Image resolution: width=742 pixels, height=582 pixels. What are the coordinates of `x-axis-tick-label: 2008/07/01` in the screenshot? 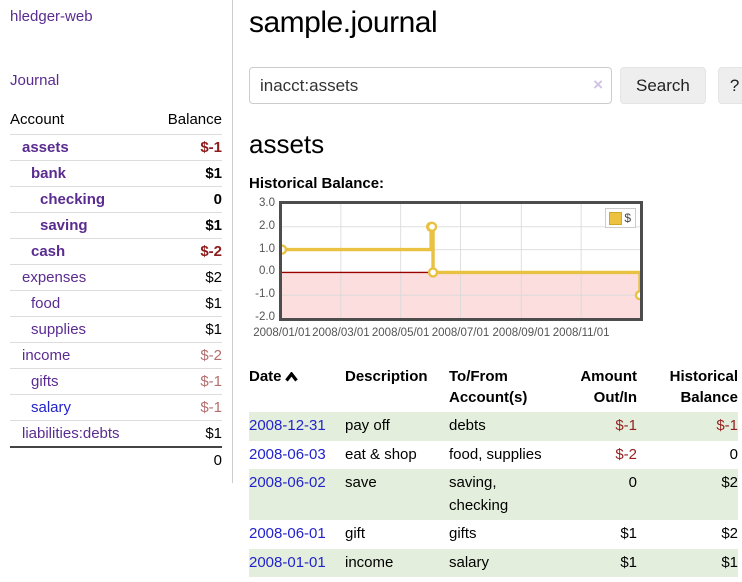 It's located at (460, 333).